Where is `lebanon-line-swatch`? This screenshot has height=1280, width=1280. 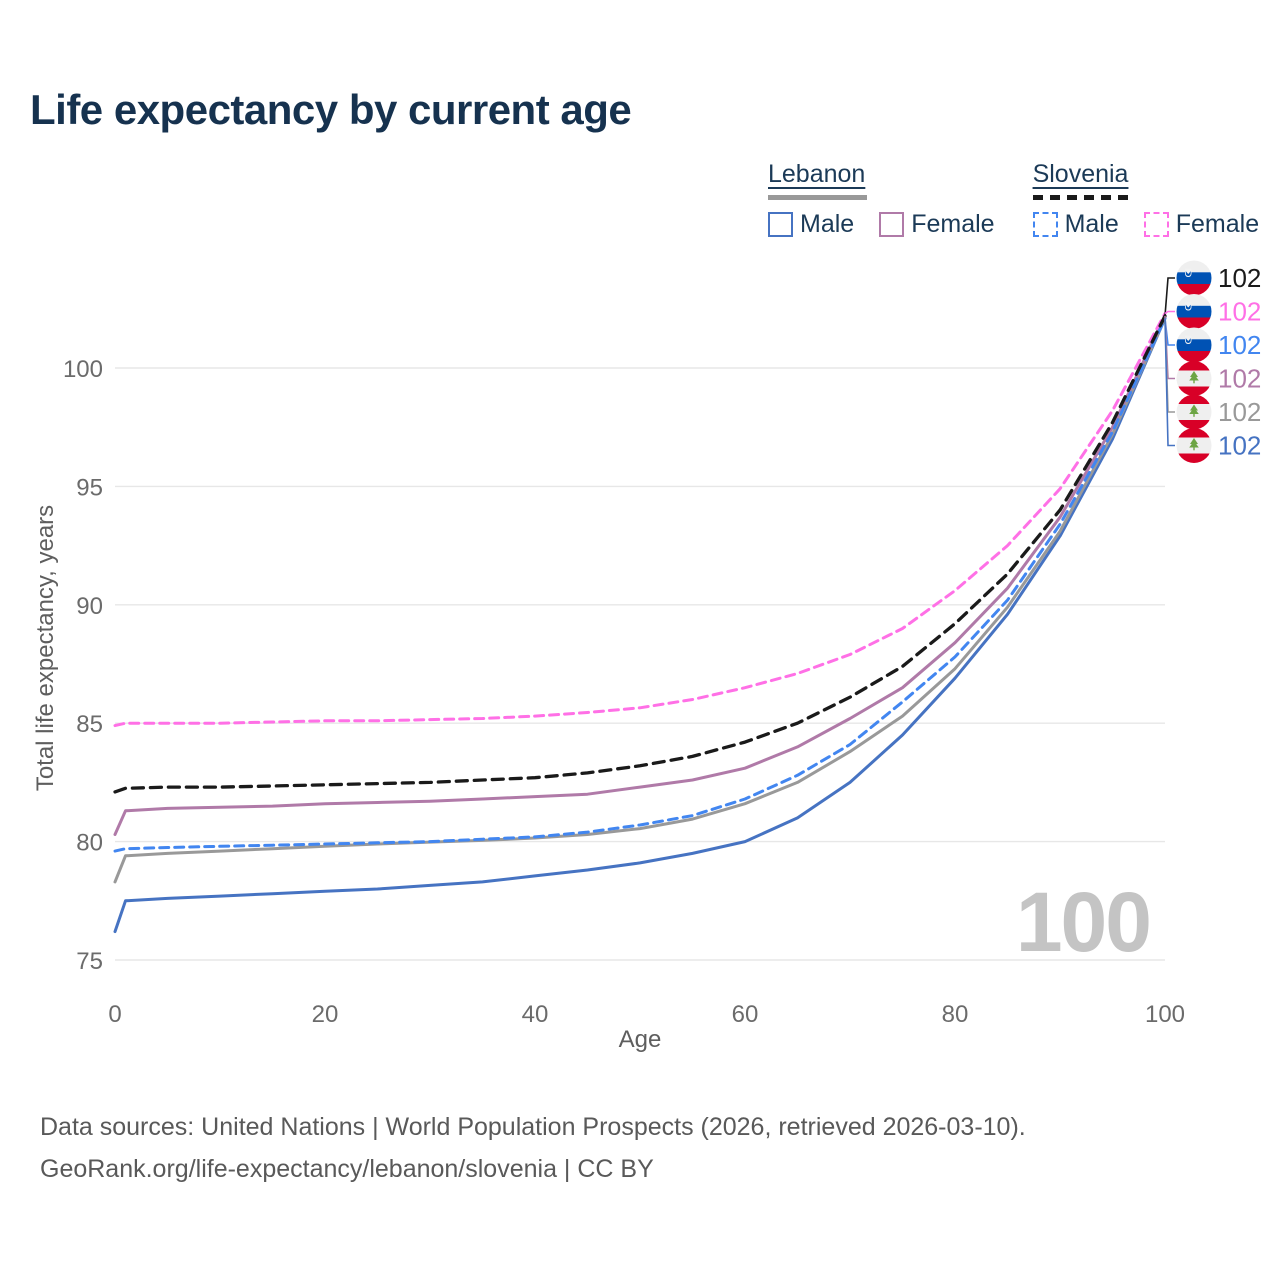
lebanon-line-swatch is located at coordinates (817, 197).